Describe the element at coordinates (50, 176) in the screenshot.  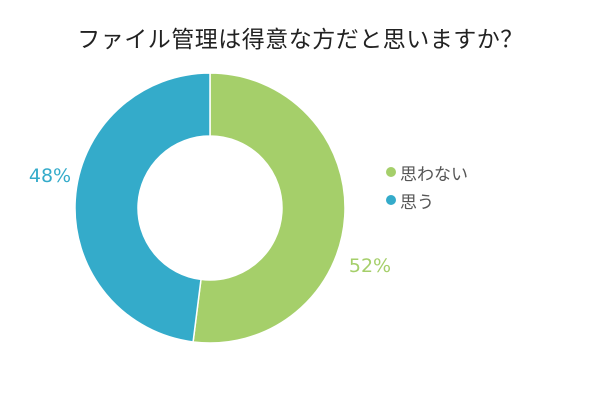
I see `data-label-omou: 48%` at that location.